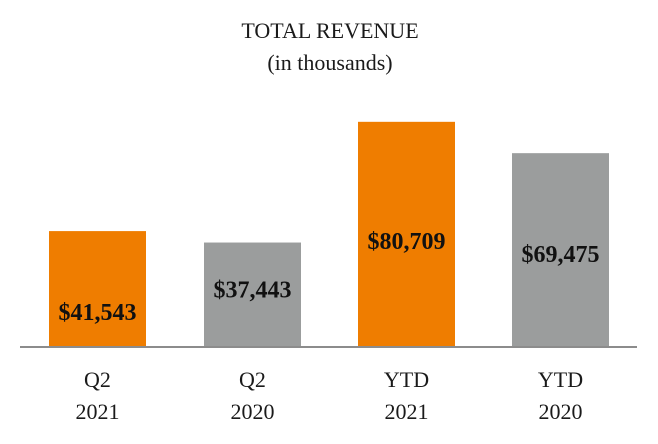  I want to click on category-label-year-3: 2020, so click(561, 411).